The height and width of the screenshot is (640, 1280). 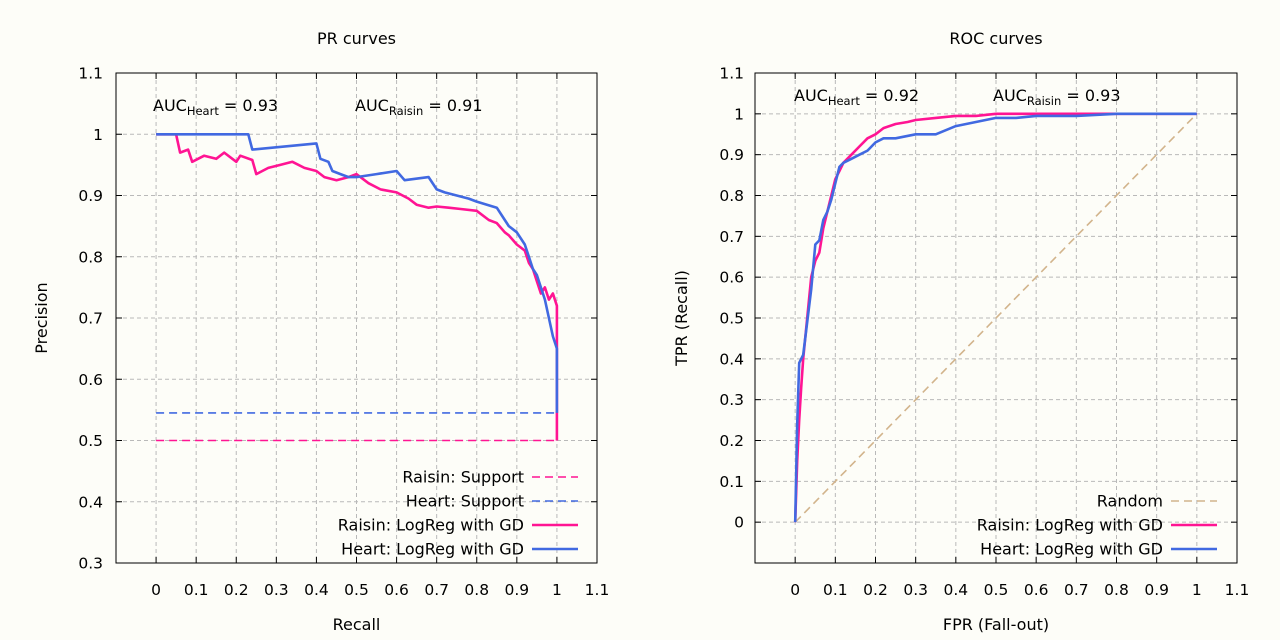 I want to click on auc-annotation: AUCHeart = 0.93, so click(x=215, y=107).